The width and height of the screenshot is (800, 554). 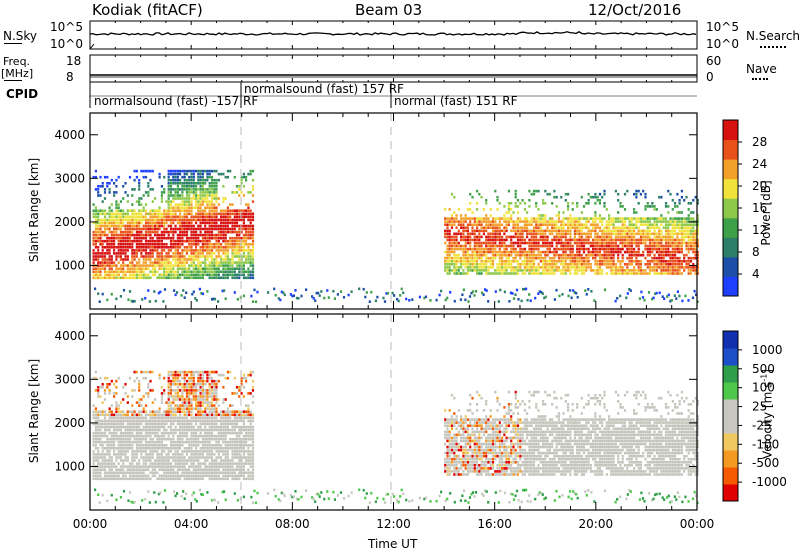 I want to click on x-axis-title: Time UT, so click(x=393, y=544).